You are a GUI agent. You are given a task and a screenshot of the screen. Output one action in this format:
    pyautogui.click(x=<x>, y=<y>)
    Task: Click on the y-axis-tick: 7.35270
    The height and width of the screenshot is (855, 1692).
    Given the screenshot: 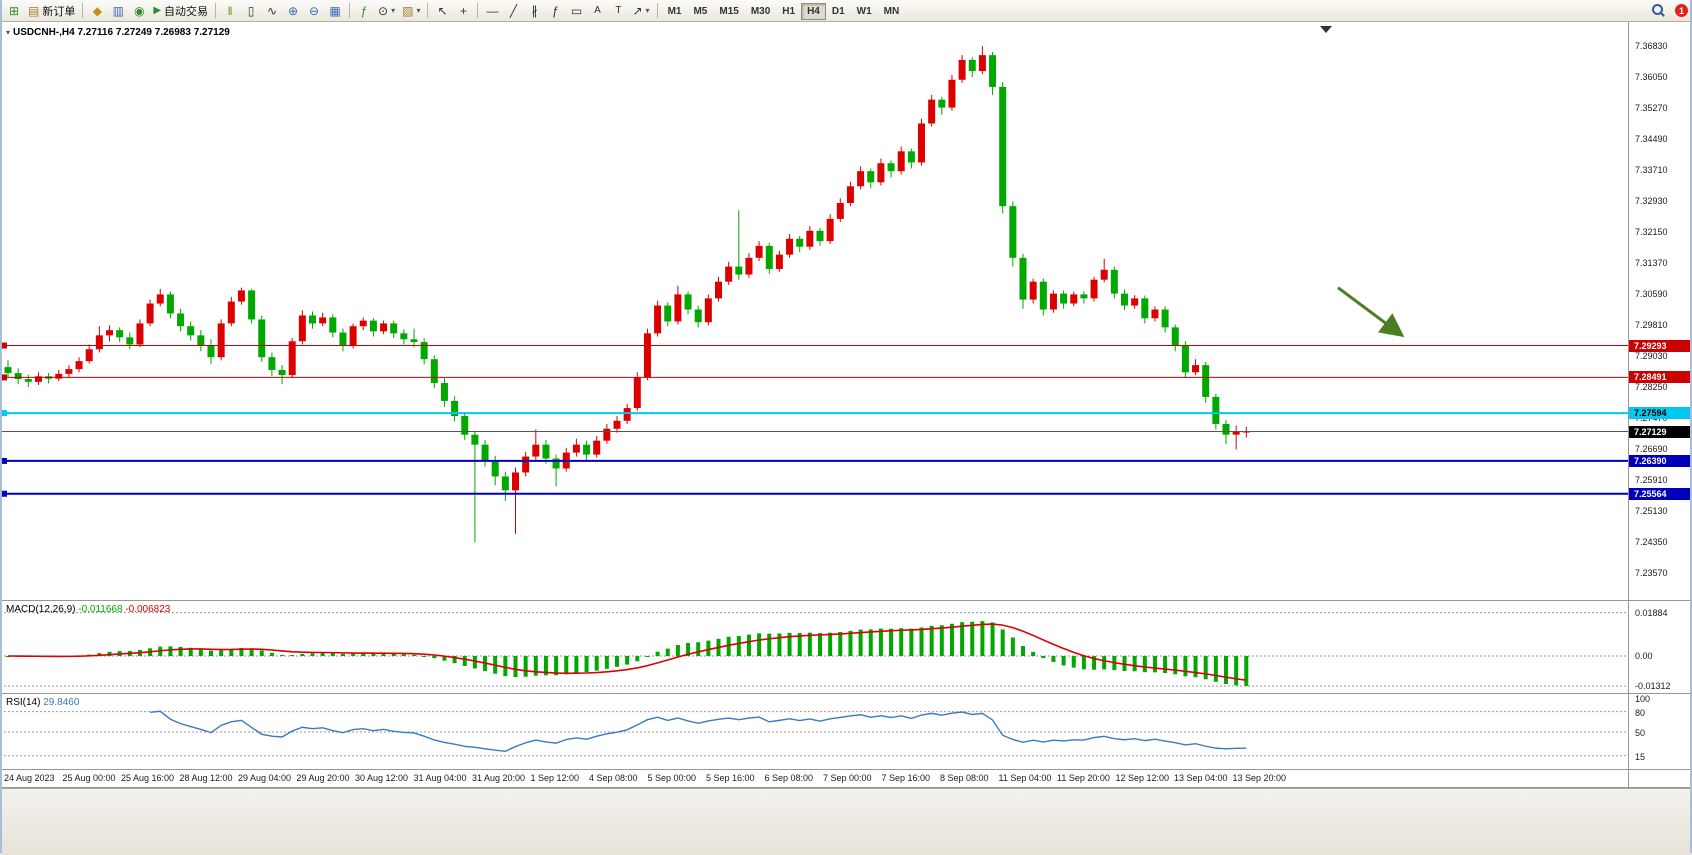 What is the action you would take?
    pyautogui.click(x=1651, y=108)
    